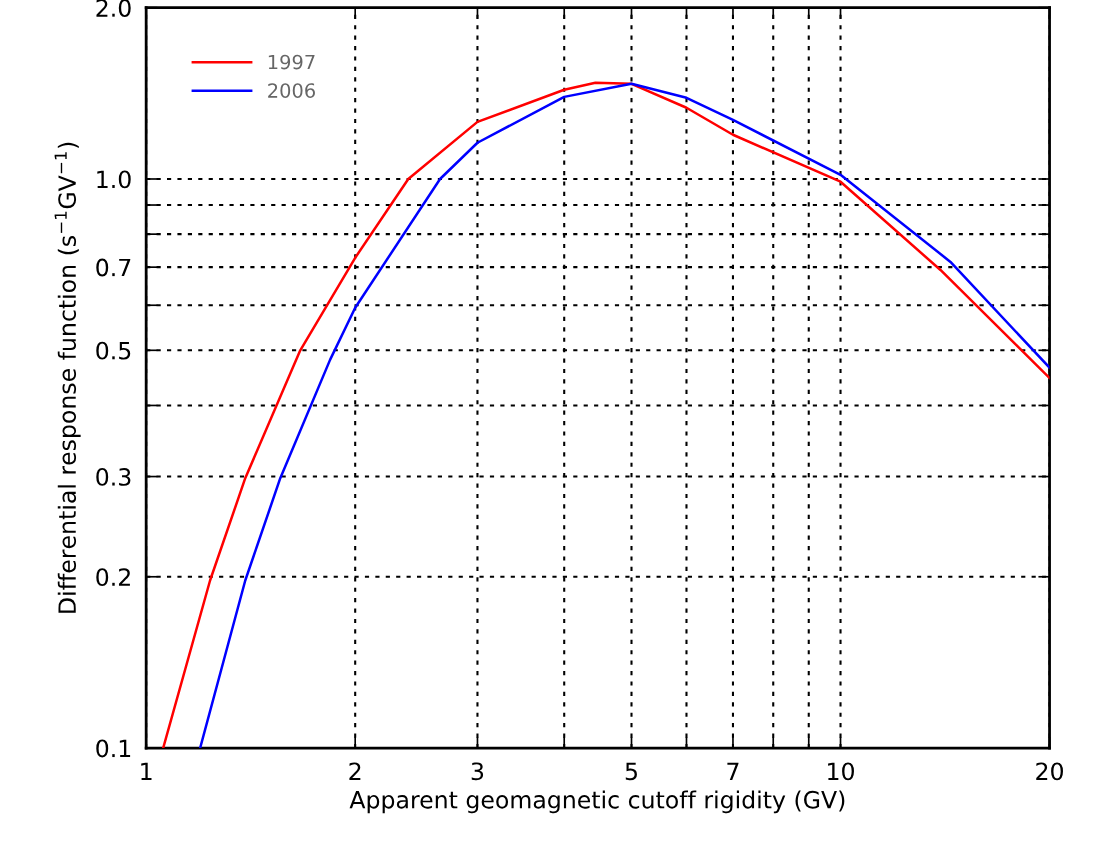  I want to click on y-axis-title: Differential response function (s$^{−1}$GV$^{−1}$), so click(67, 377).